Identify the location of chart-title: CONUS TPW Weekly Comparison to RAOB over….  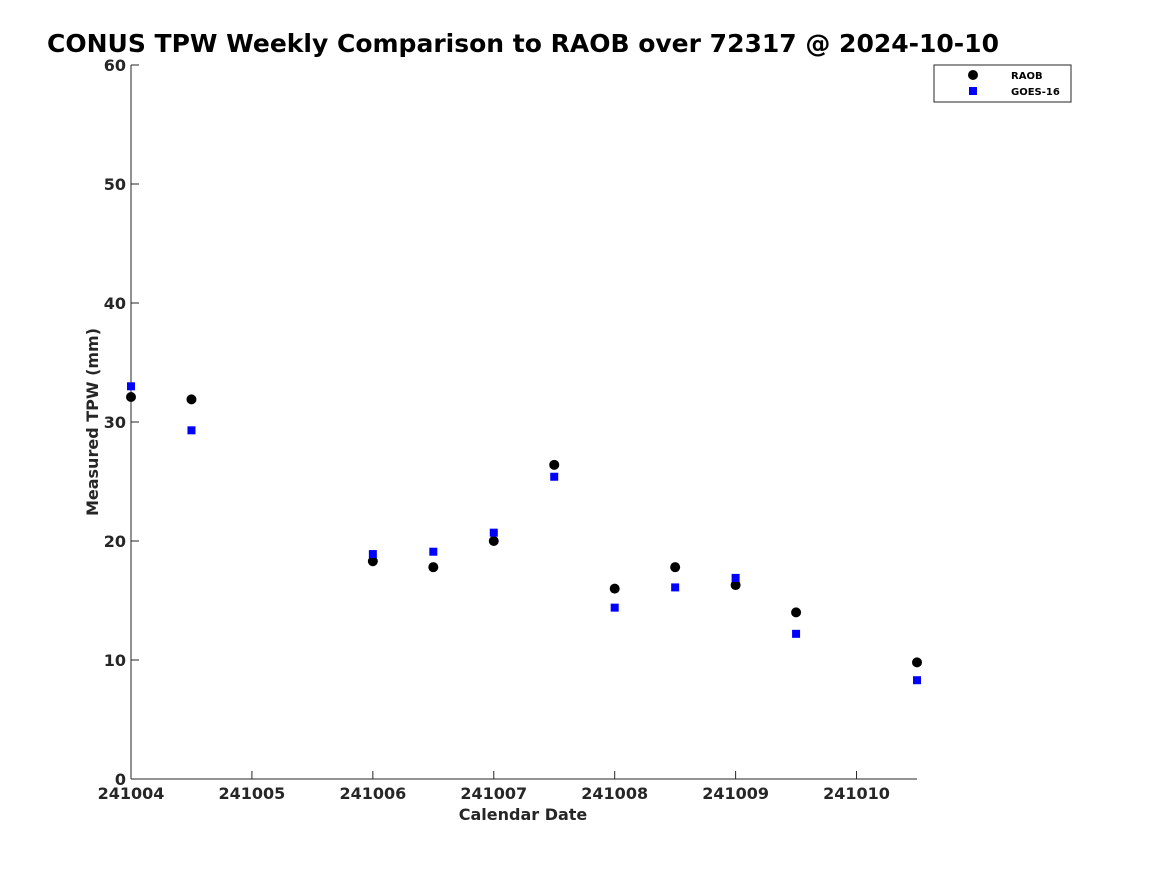
(523, 43).